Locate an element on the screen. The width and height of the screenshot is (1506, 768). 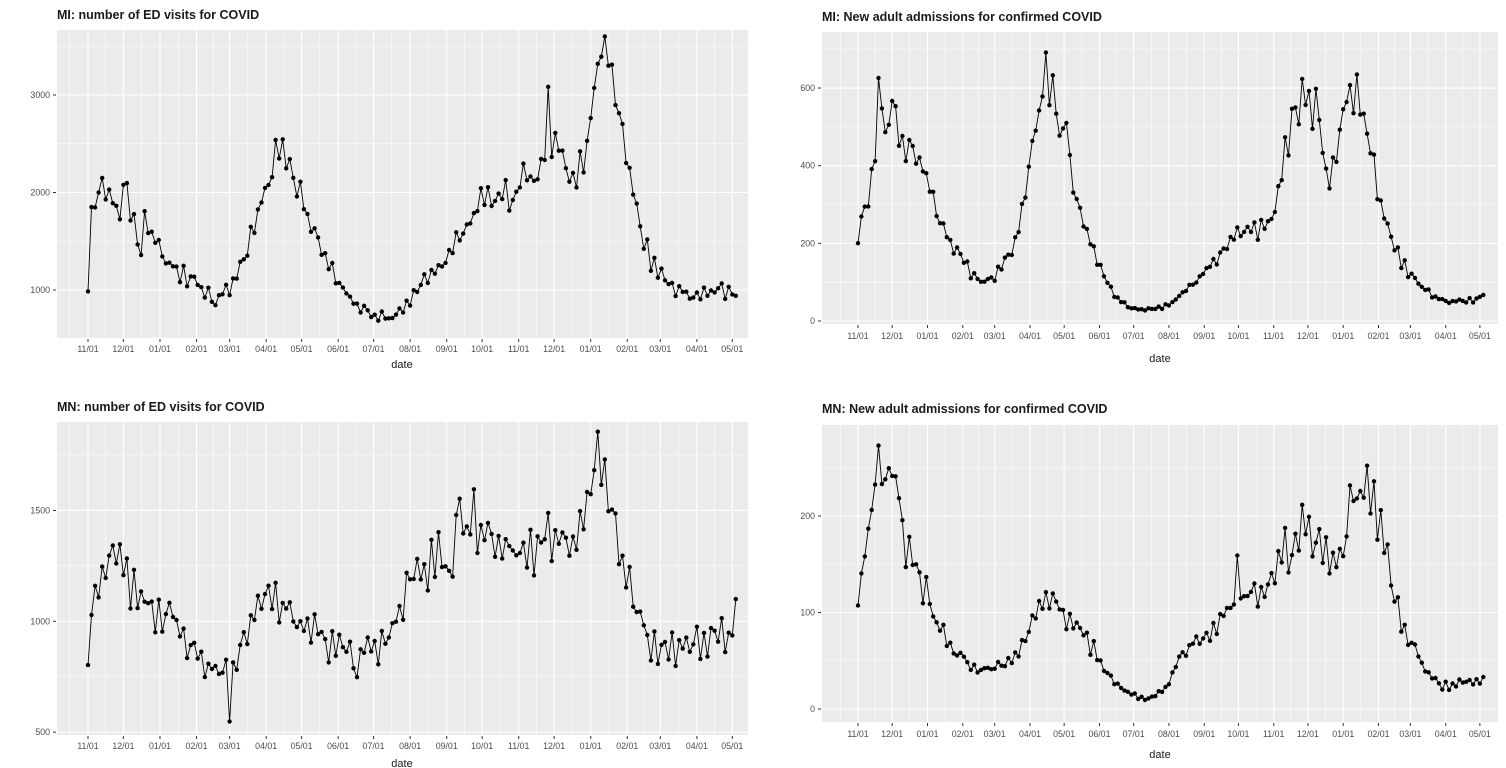
y-tick-label: 600 is located at coordinates (807, 88).